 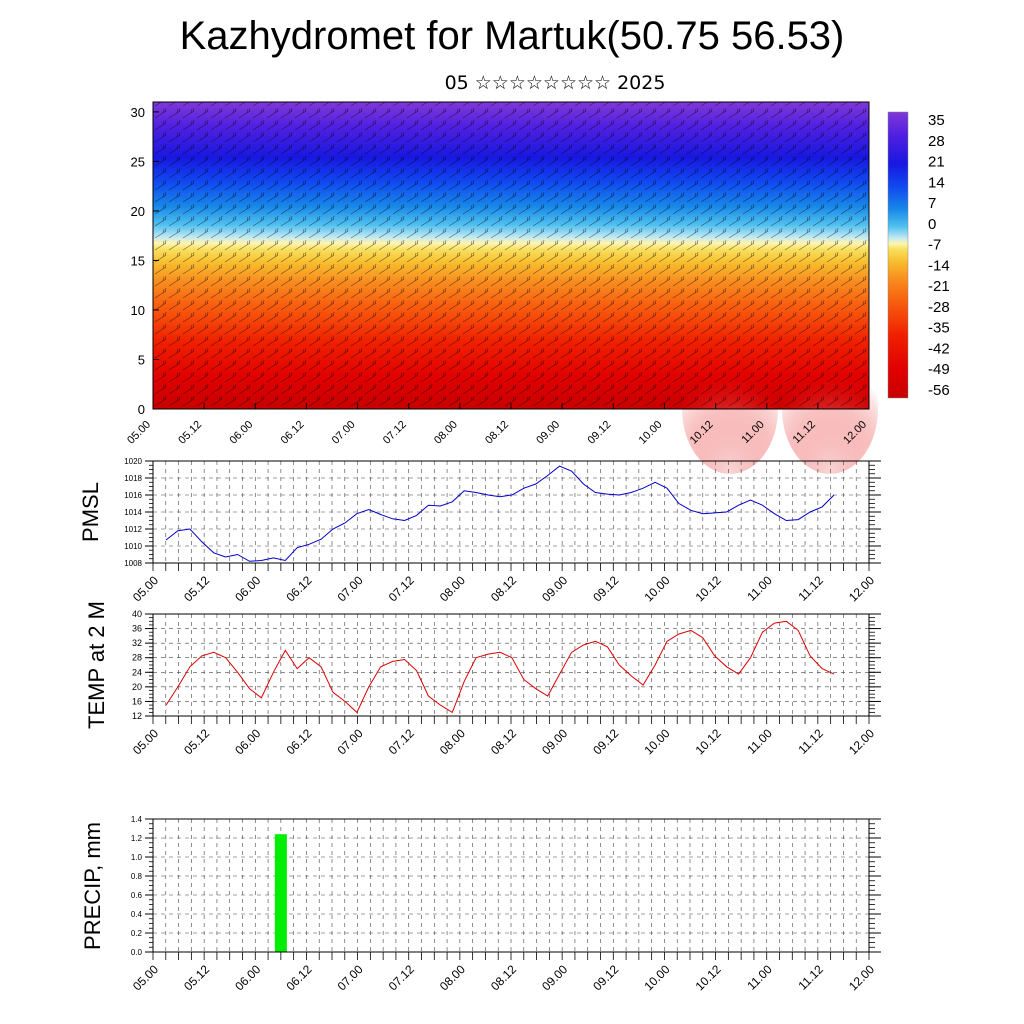 I want to click on colorbar-label: 0, so click(x=932, y=224).